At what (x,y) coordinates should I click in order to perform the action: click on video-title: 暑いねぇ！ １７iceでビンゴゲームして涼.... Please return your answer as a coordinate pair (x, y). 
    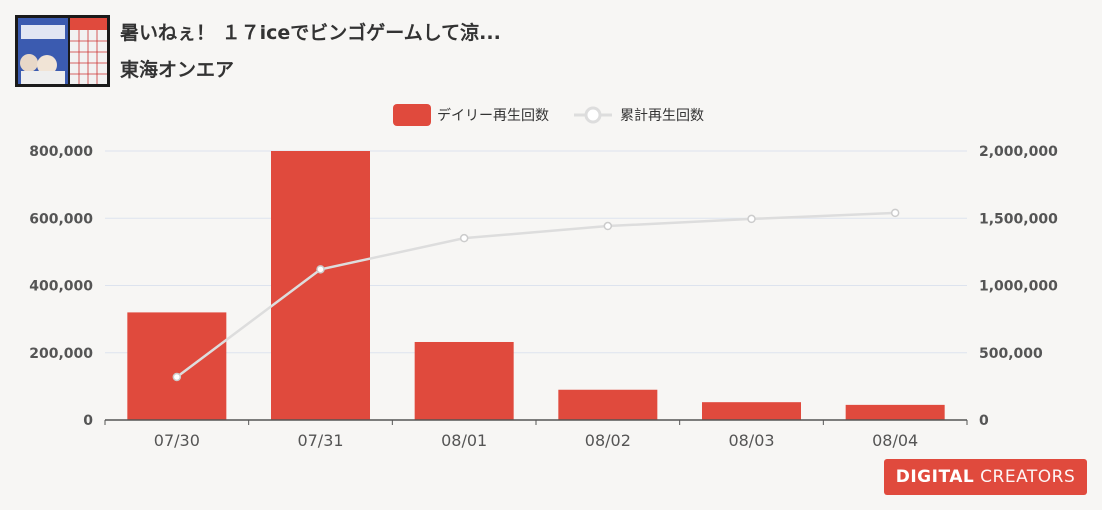
    Looking at the image, I should click on (310, 33).